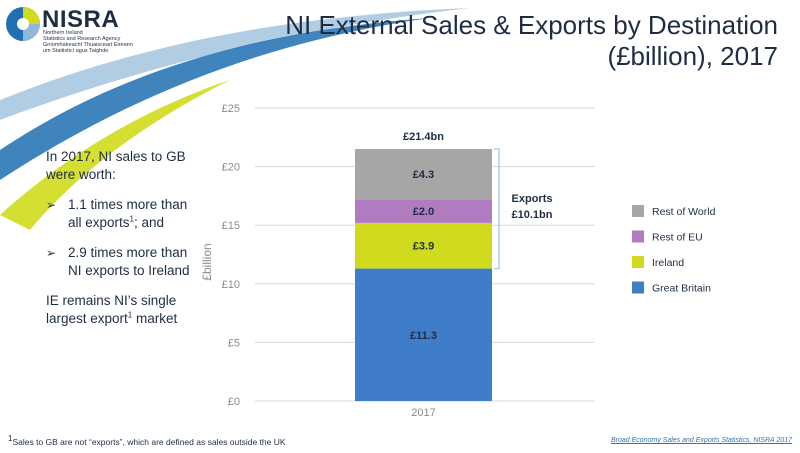  Describe the element at coordinates (231, 226) in the screenshot. I see `y-tick-label: £15` at that location.